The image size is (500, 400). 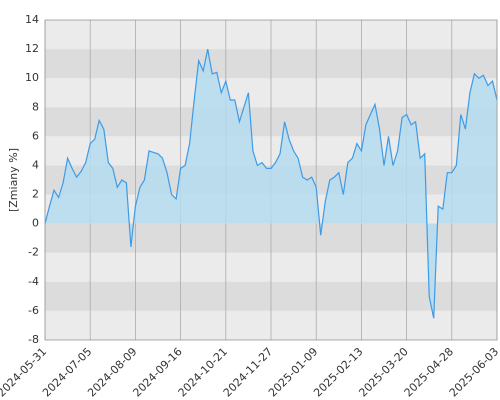 What do you see at coordinates (13, 180) in the screenshot?
I see `y-axis-label: [Zmiany %]` at bounding box center [13, 180].